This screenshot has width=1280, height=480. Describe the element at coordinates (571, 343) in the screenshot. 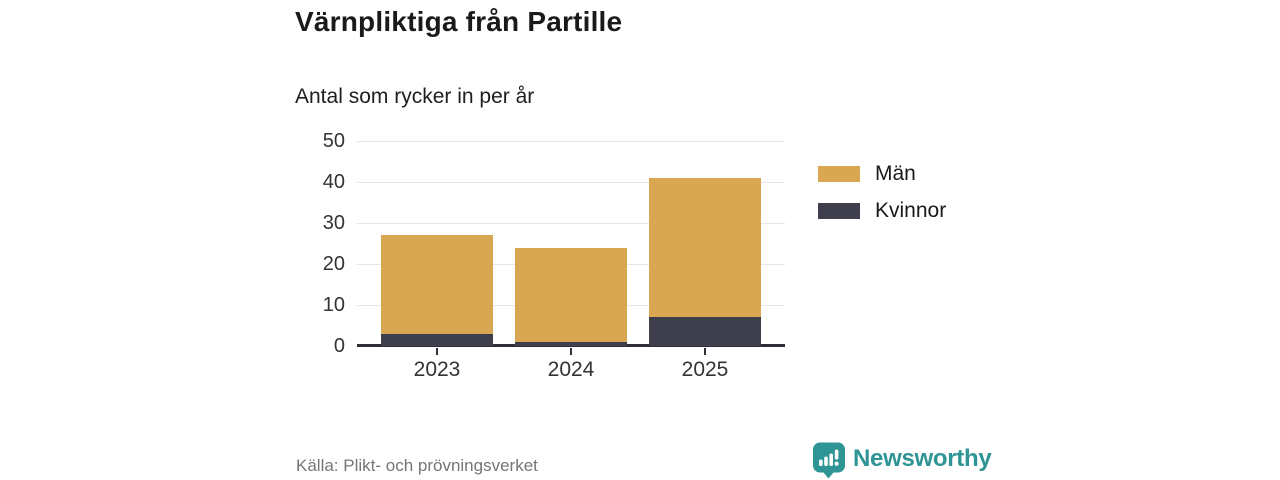

I see `bar-segment-kvinnor-2024` at that location.